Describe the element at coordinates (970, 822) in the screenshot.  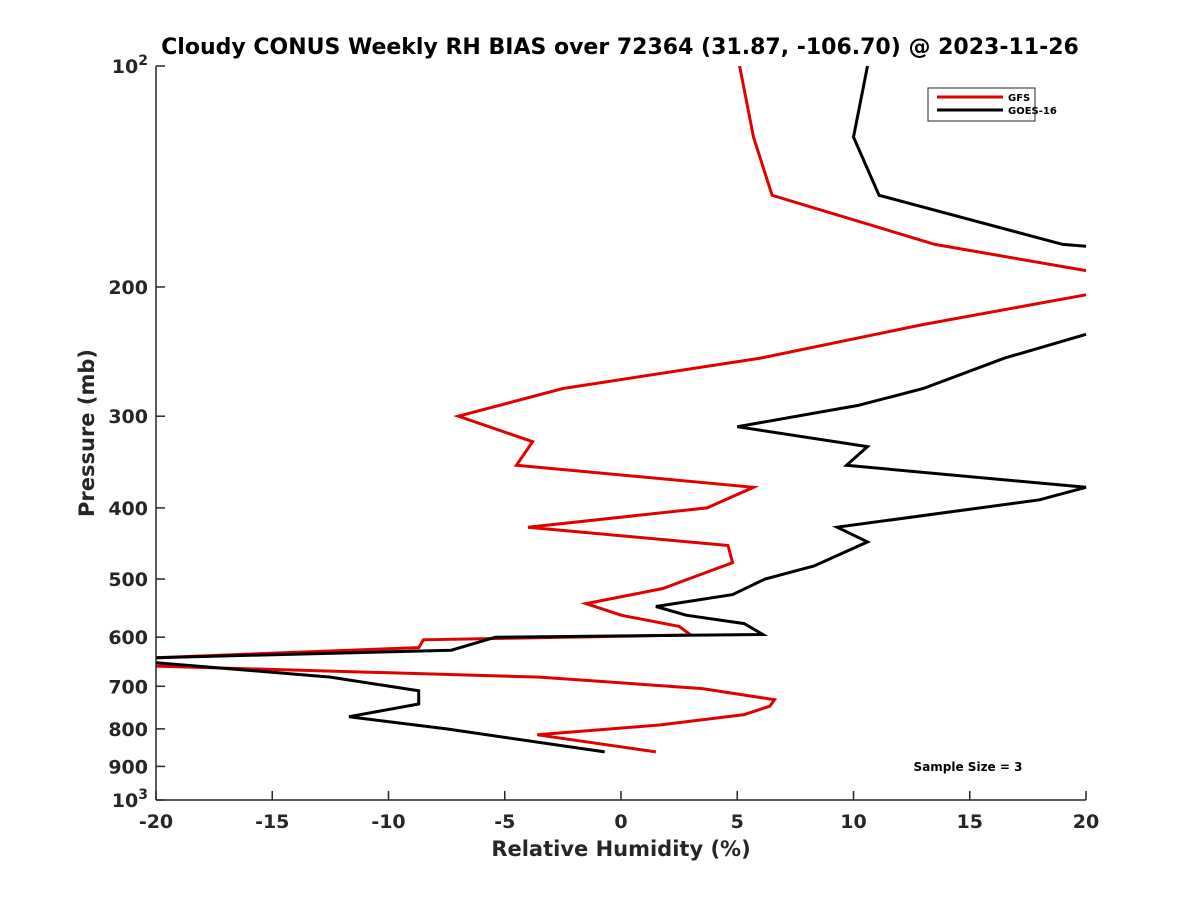
I see `x-tick-label: 15` at that location.